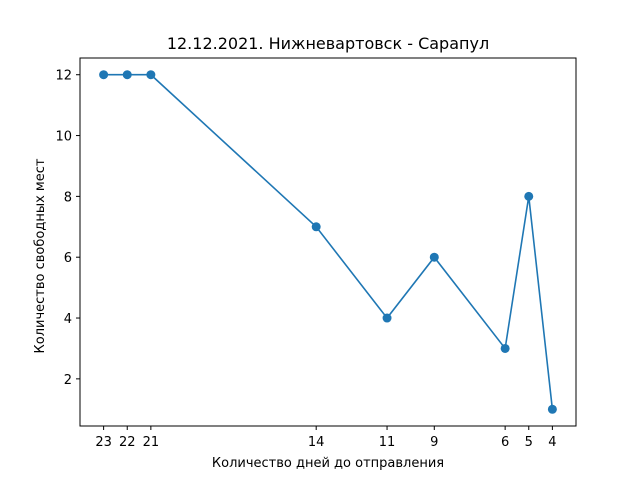 The image size is (640, 480). What do you see at coordinates (68, 380) in the screenshot?
I see `y-tick-label: 2` at bounding box center [68, 380].